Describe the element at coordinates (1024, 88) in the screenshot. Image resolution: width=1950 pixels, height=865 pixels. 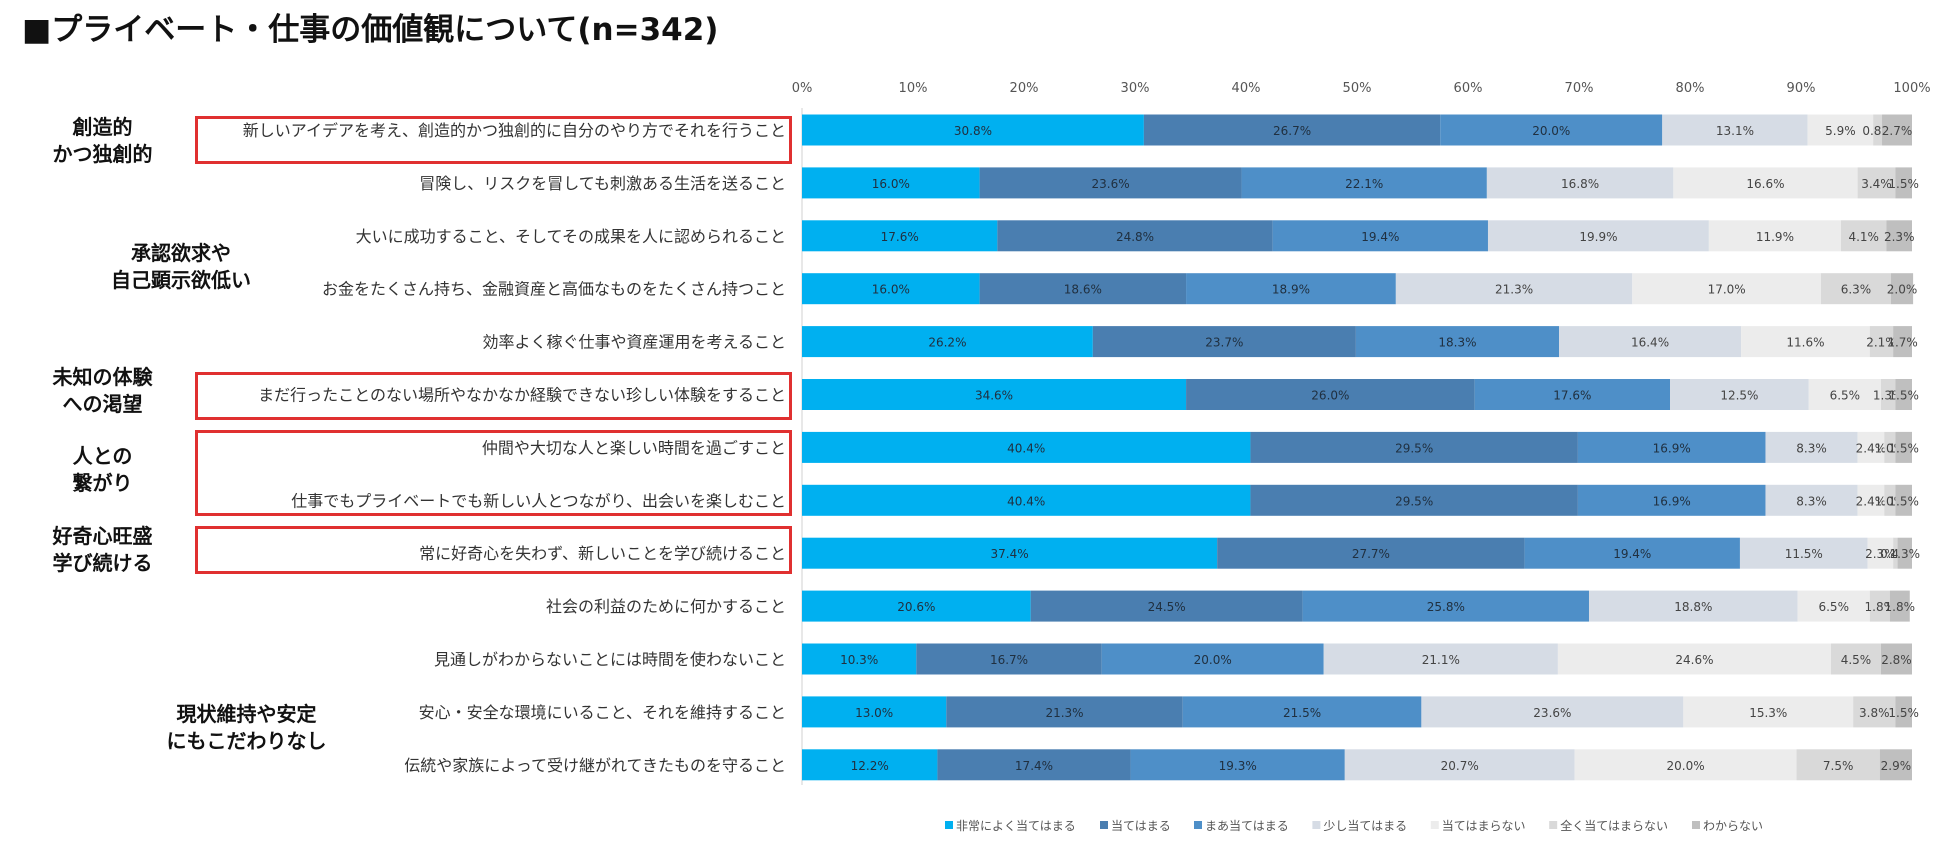
I see `x-tick-label: 20%` at that location.